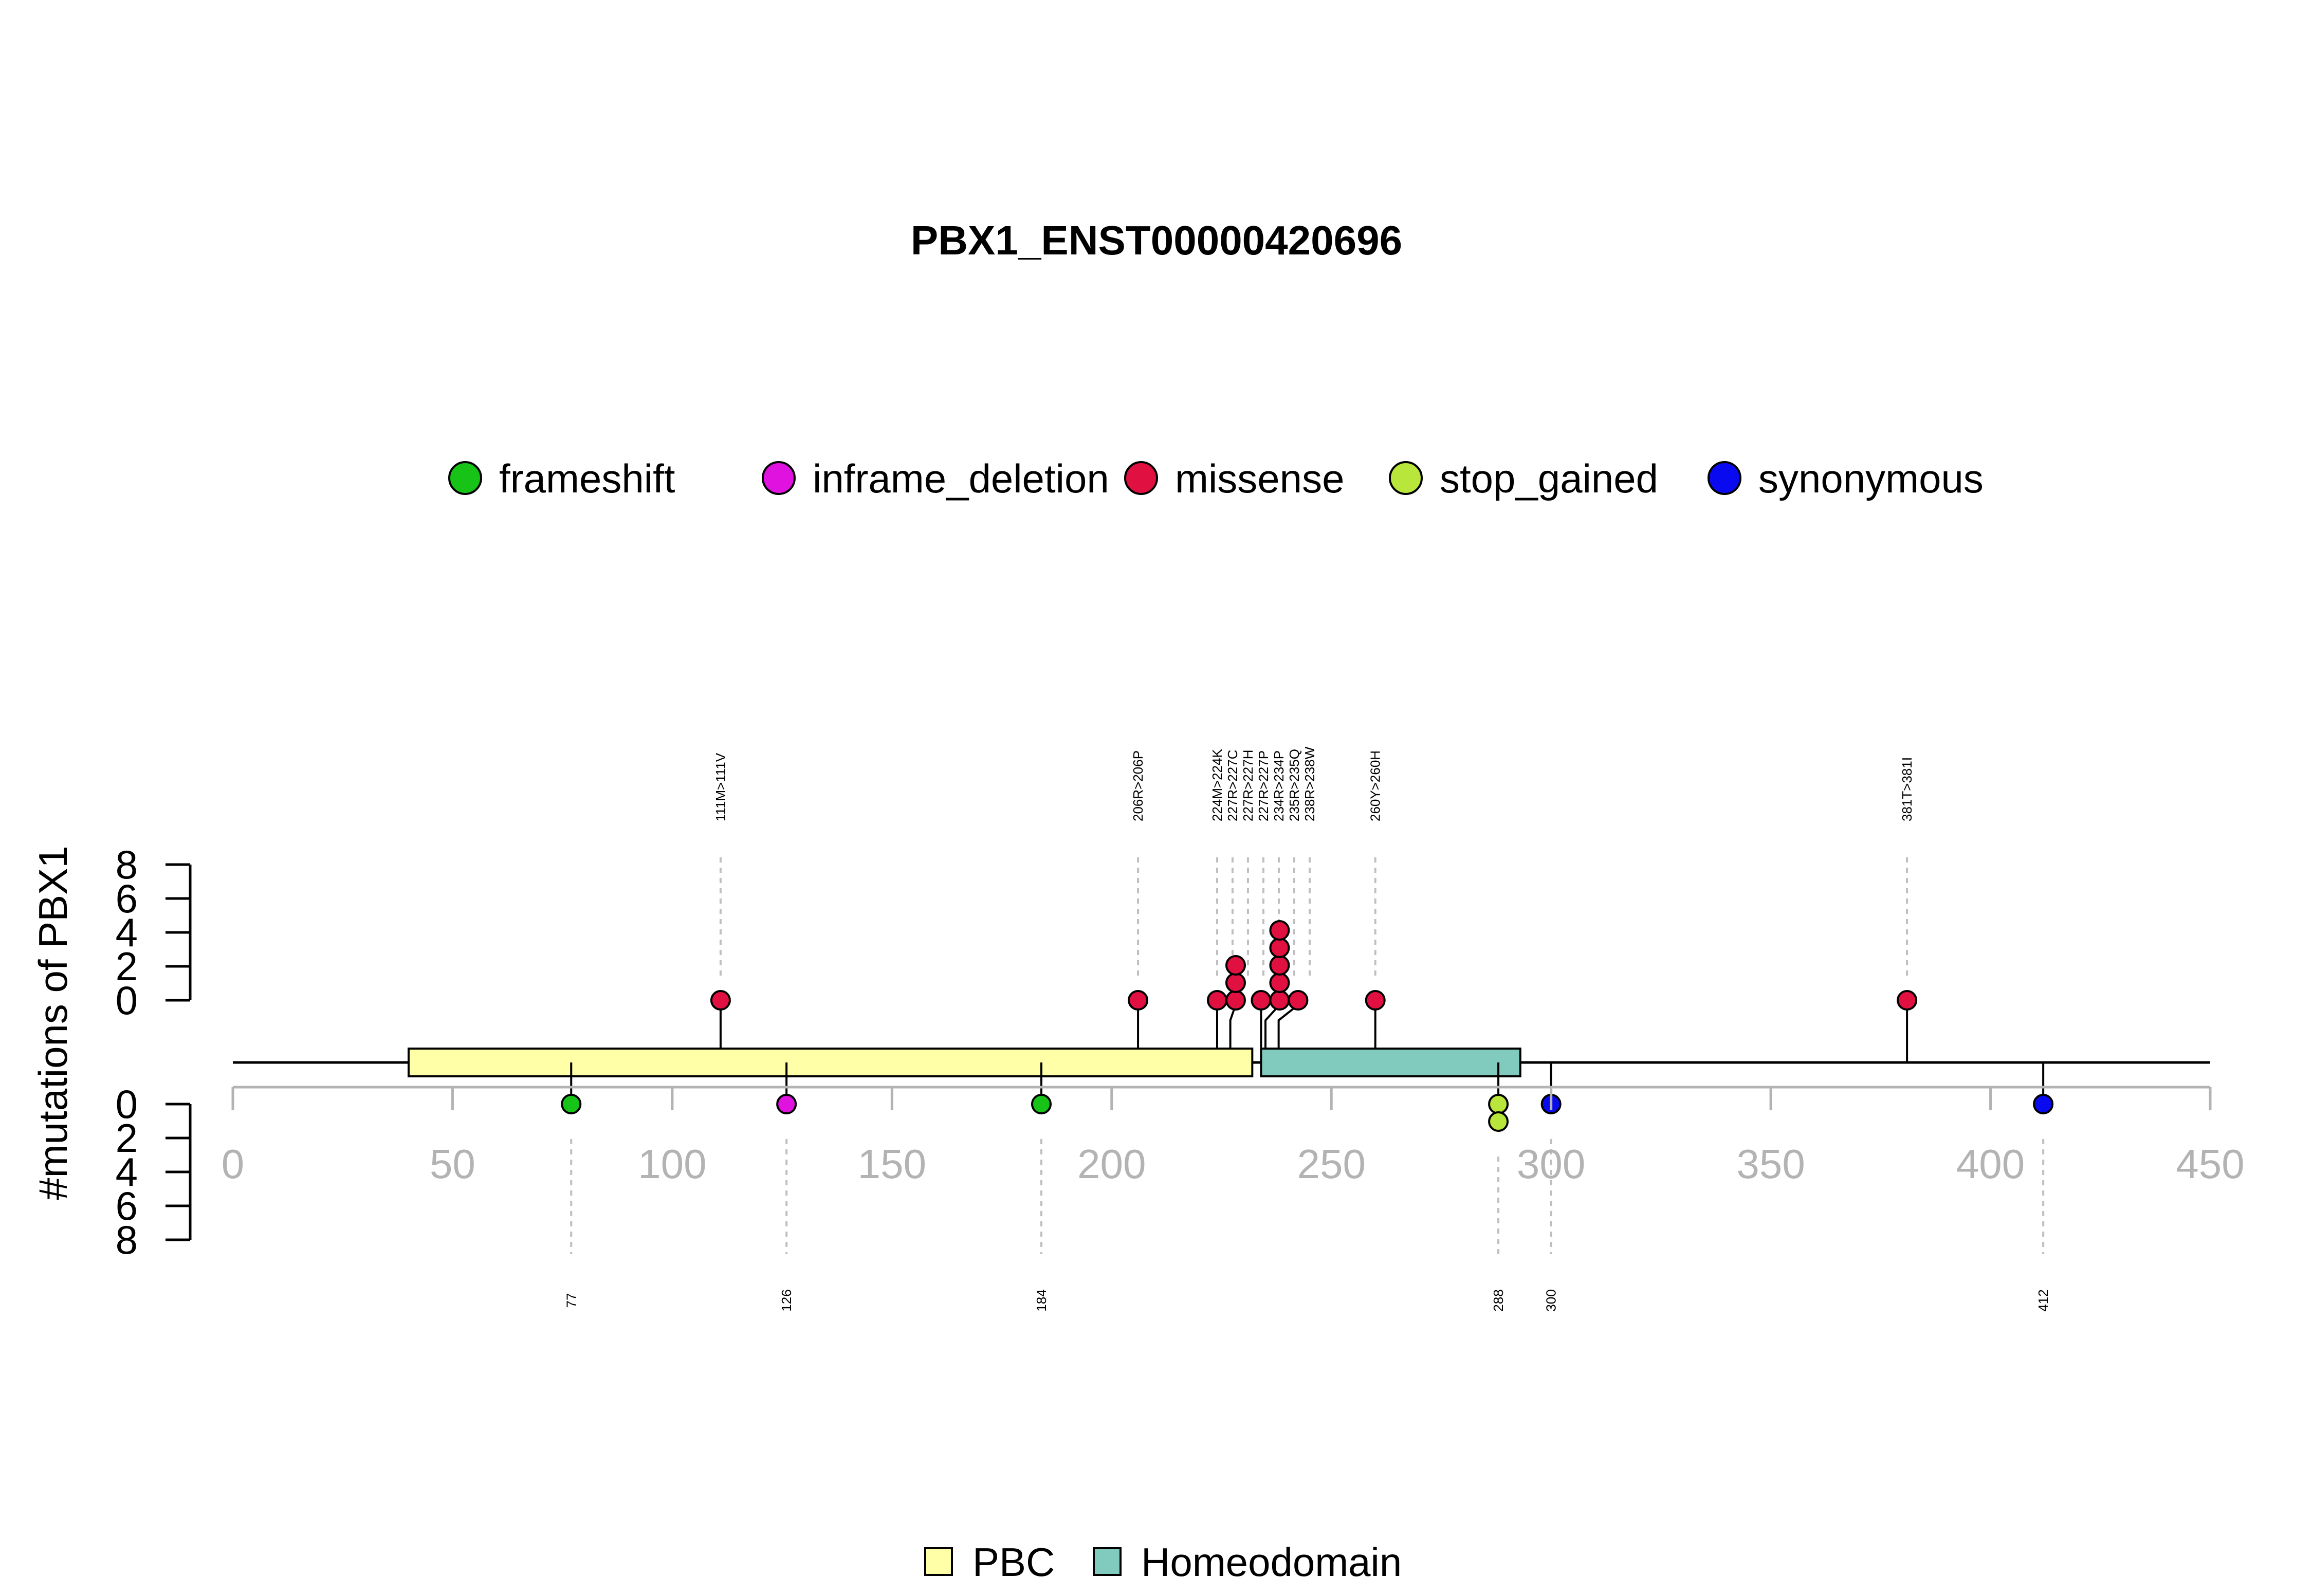  I want to click on legend-label-missense: missense, so click(1259, 479).